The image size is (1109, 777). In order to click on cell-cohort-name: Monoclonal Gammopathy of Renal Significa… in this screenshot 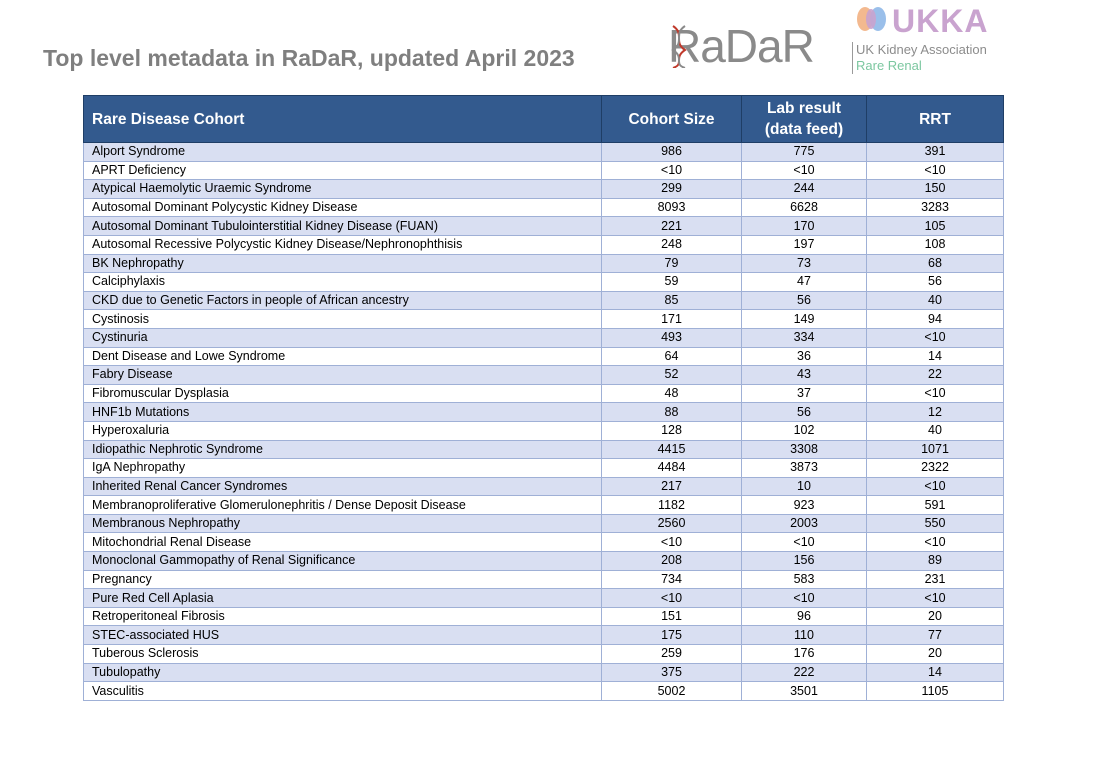, I will do `click(342, 561)`.